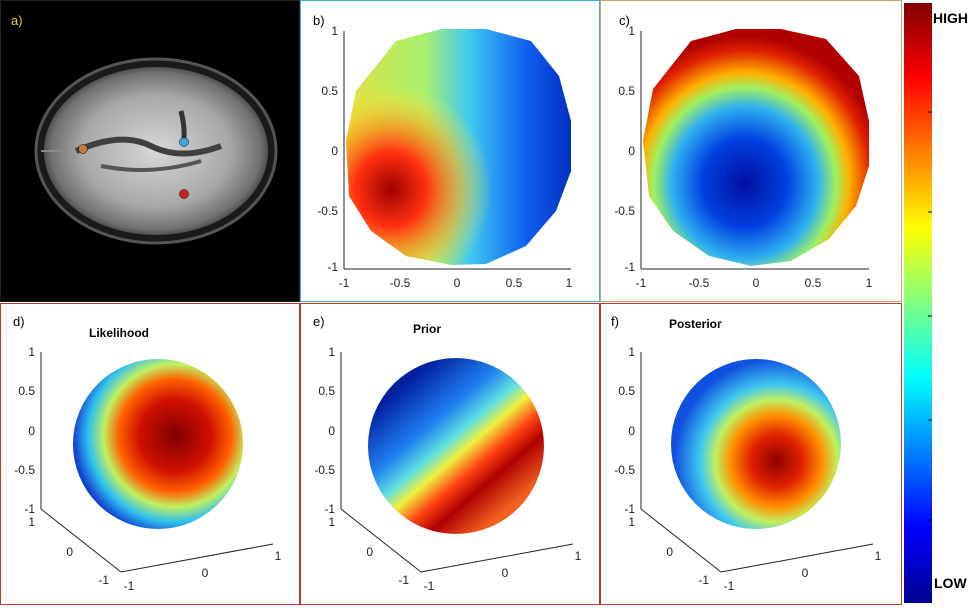 This screenshot has height=610, width=973. What do you see at coordinates (17, 20) in the screenshot?
I see `panel-a-label: a)` at bounding box center [17, 20].